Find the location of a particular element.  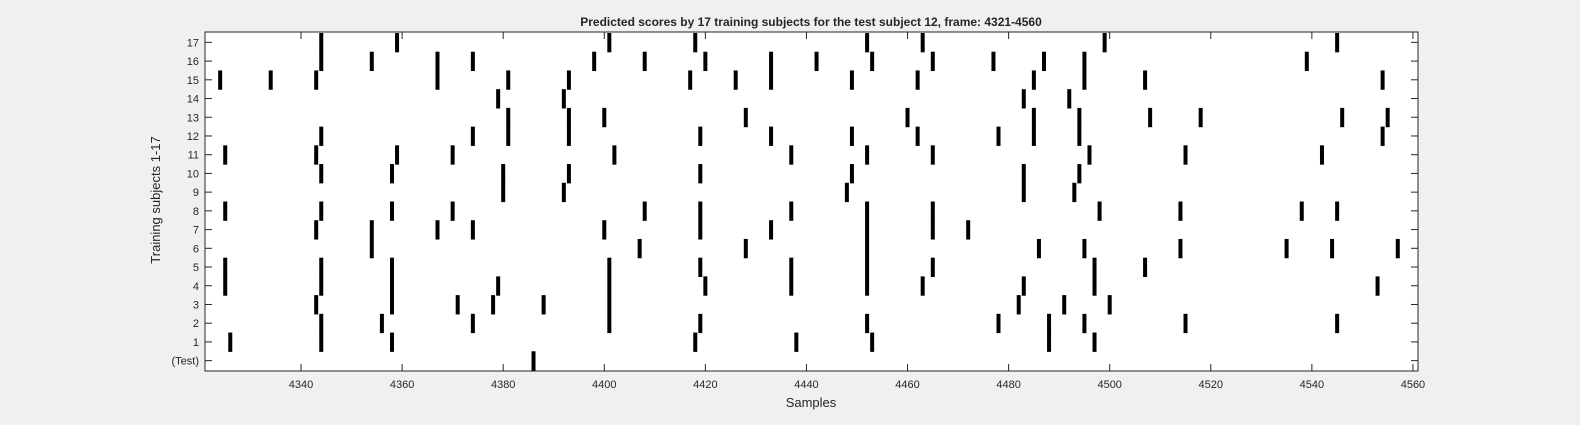

y-tick-label: 8 is located at coordinates (196, 212).